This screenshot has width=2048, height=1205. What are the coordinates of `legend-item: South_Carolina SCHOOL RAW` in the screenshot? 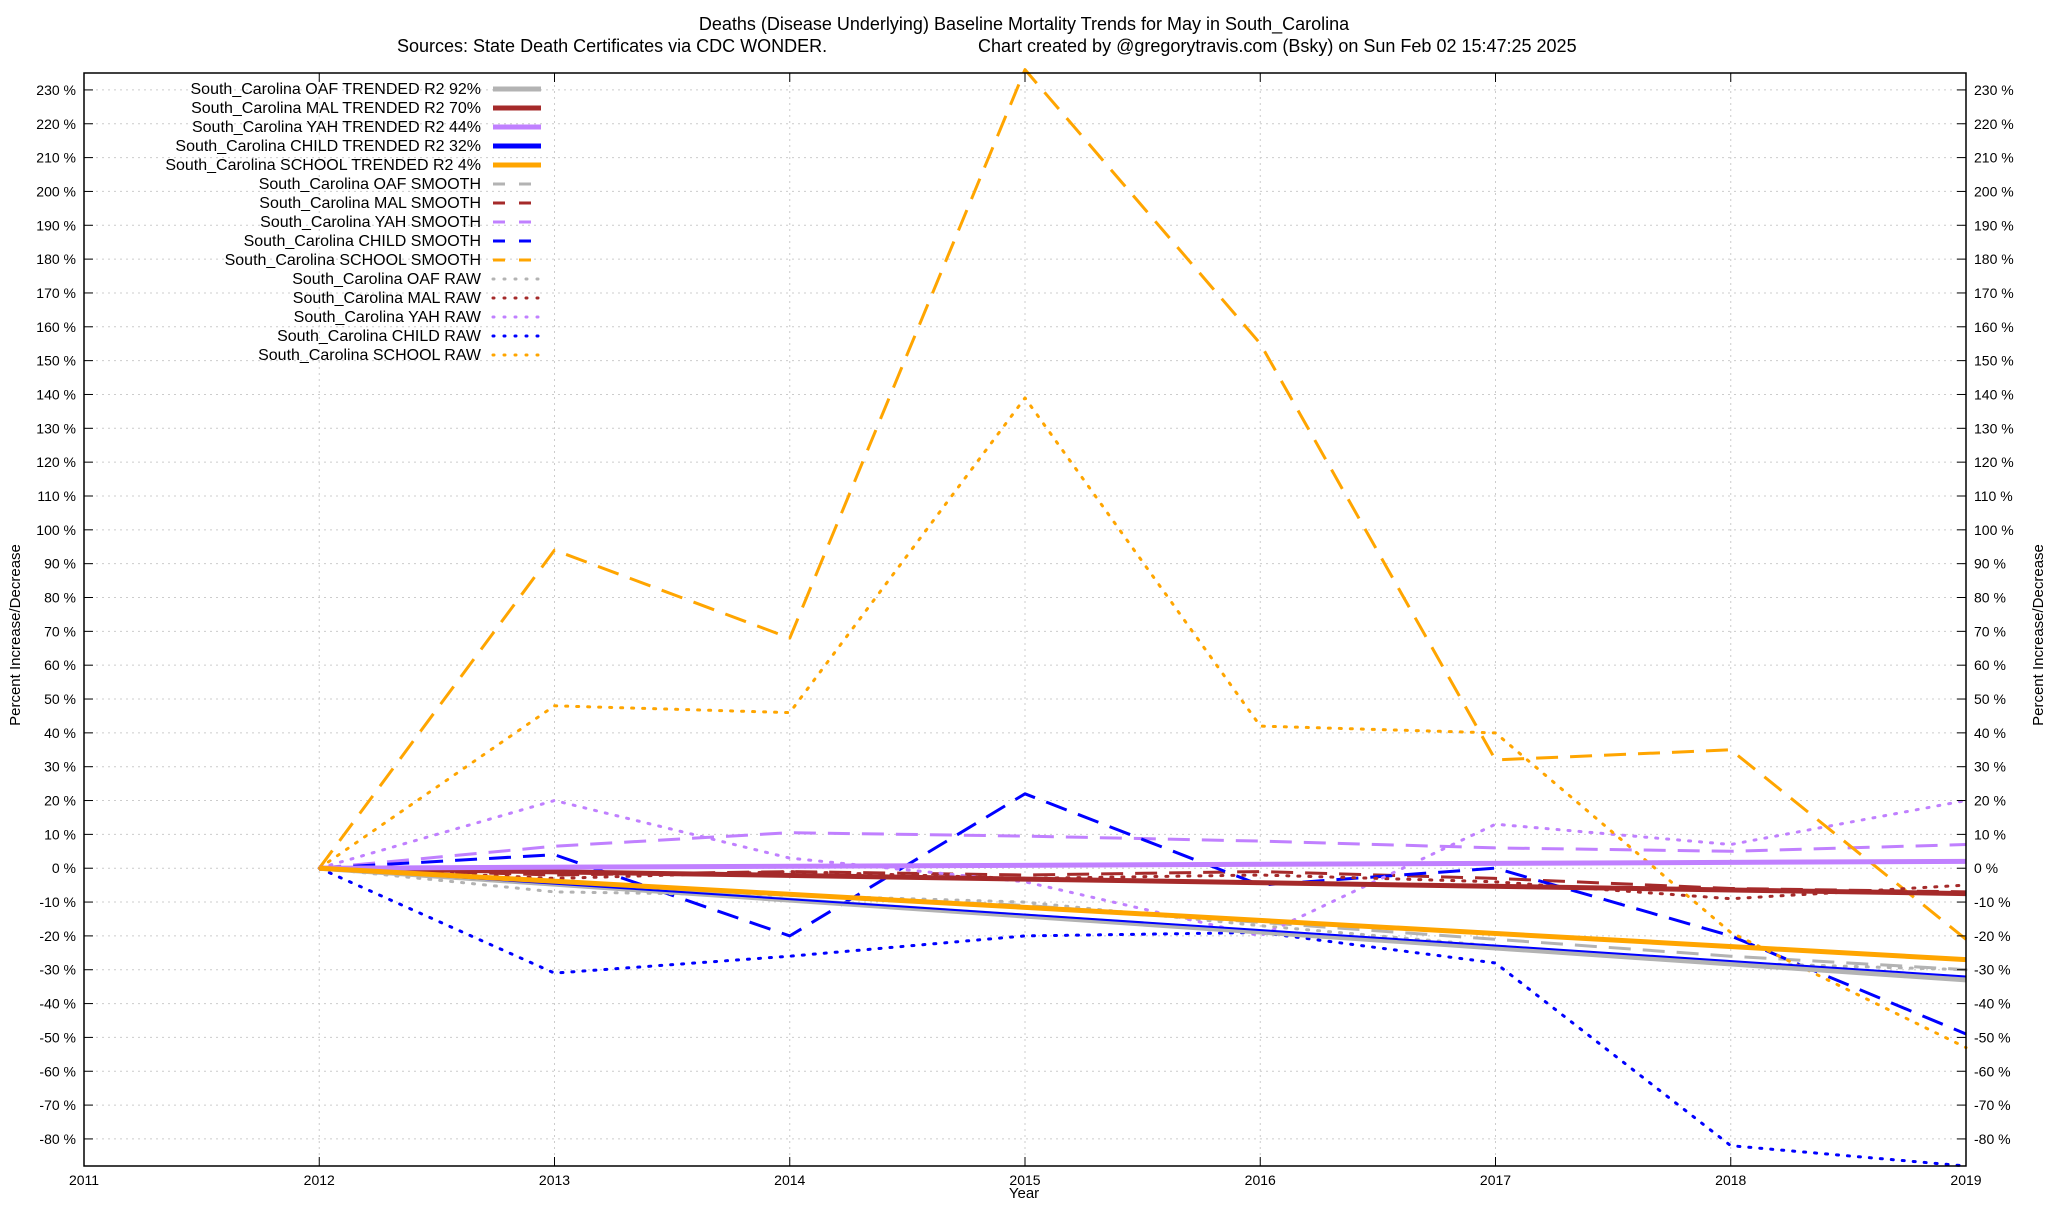 It's located at (400, 355).